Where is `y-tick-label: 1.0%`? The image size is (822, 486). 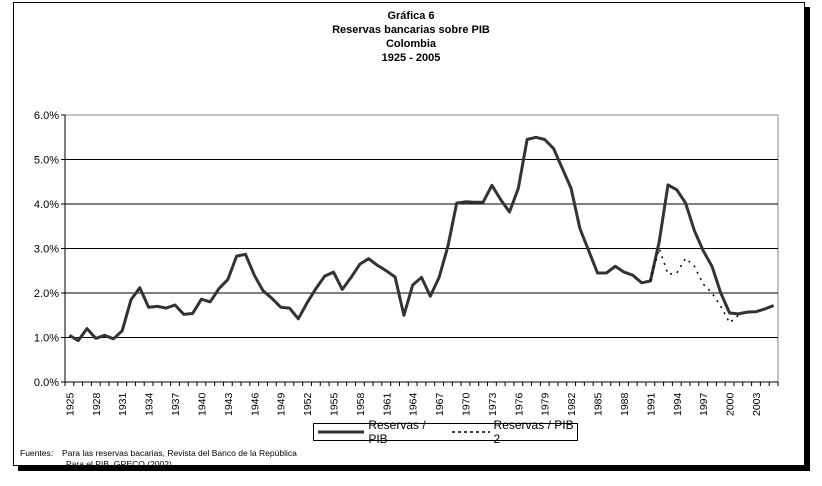
y-tick-label: 1.0% is located at coordinates (46, 339).